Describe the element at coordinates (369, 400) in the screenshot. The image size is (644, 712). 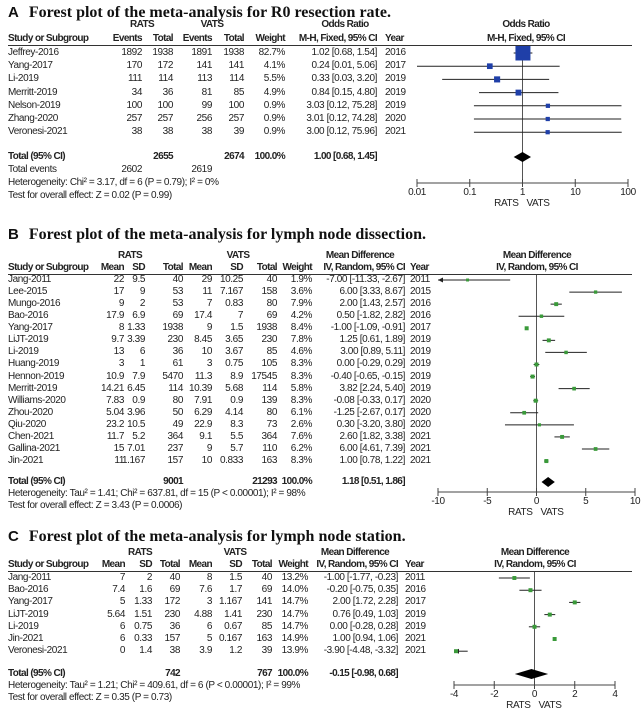
I see `table-cell: -0.08 [-0.33, 0.17]` at that location.